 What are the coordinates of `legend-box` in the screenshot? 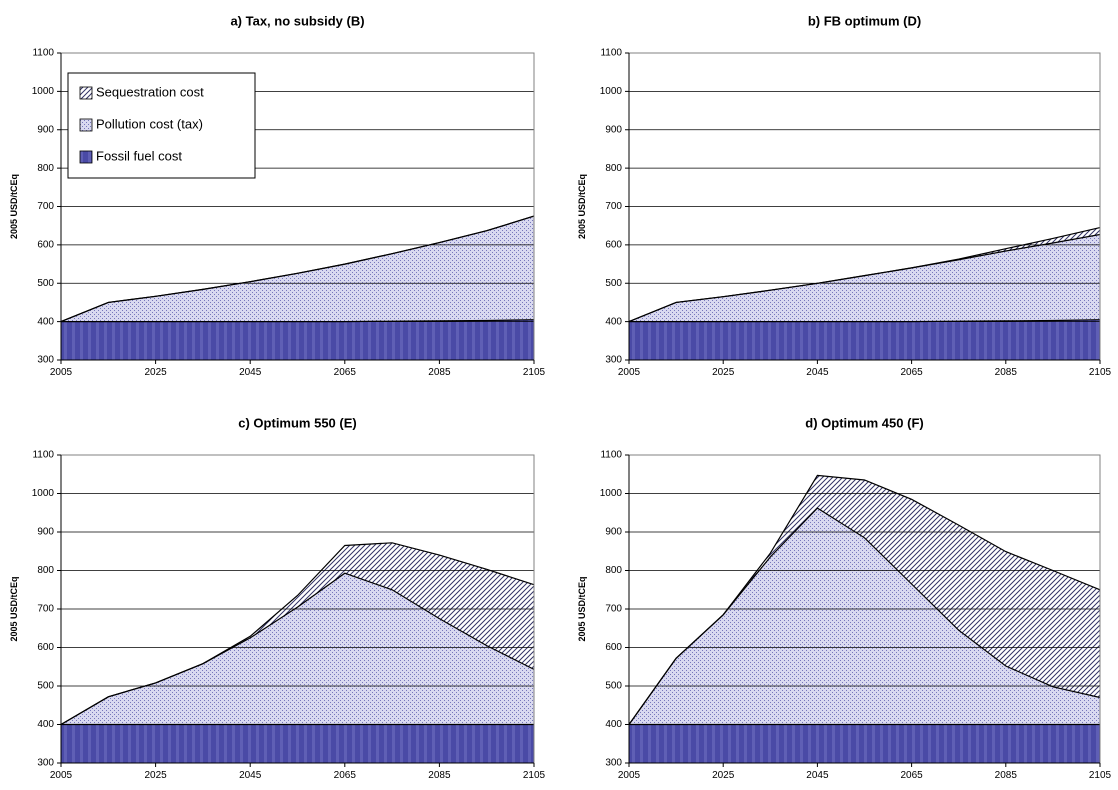 It's located at (161, 125).